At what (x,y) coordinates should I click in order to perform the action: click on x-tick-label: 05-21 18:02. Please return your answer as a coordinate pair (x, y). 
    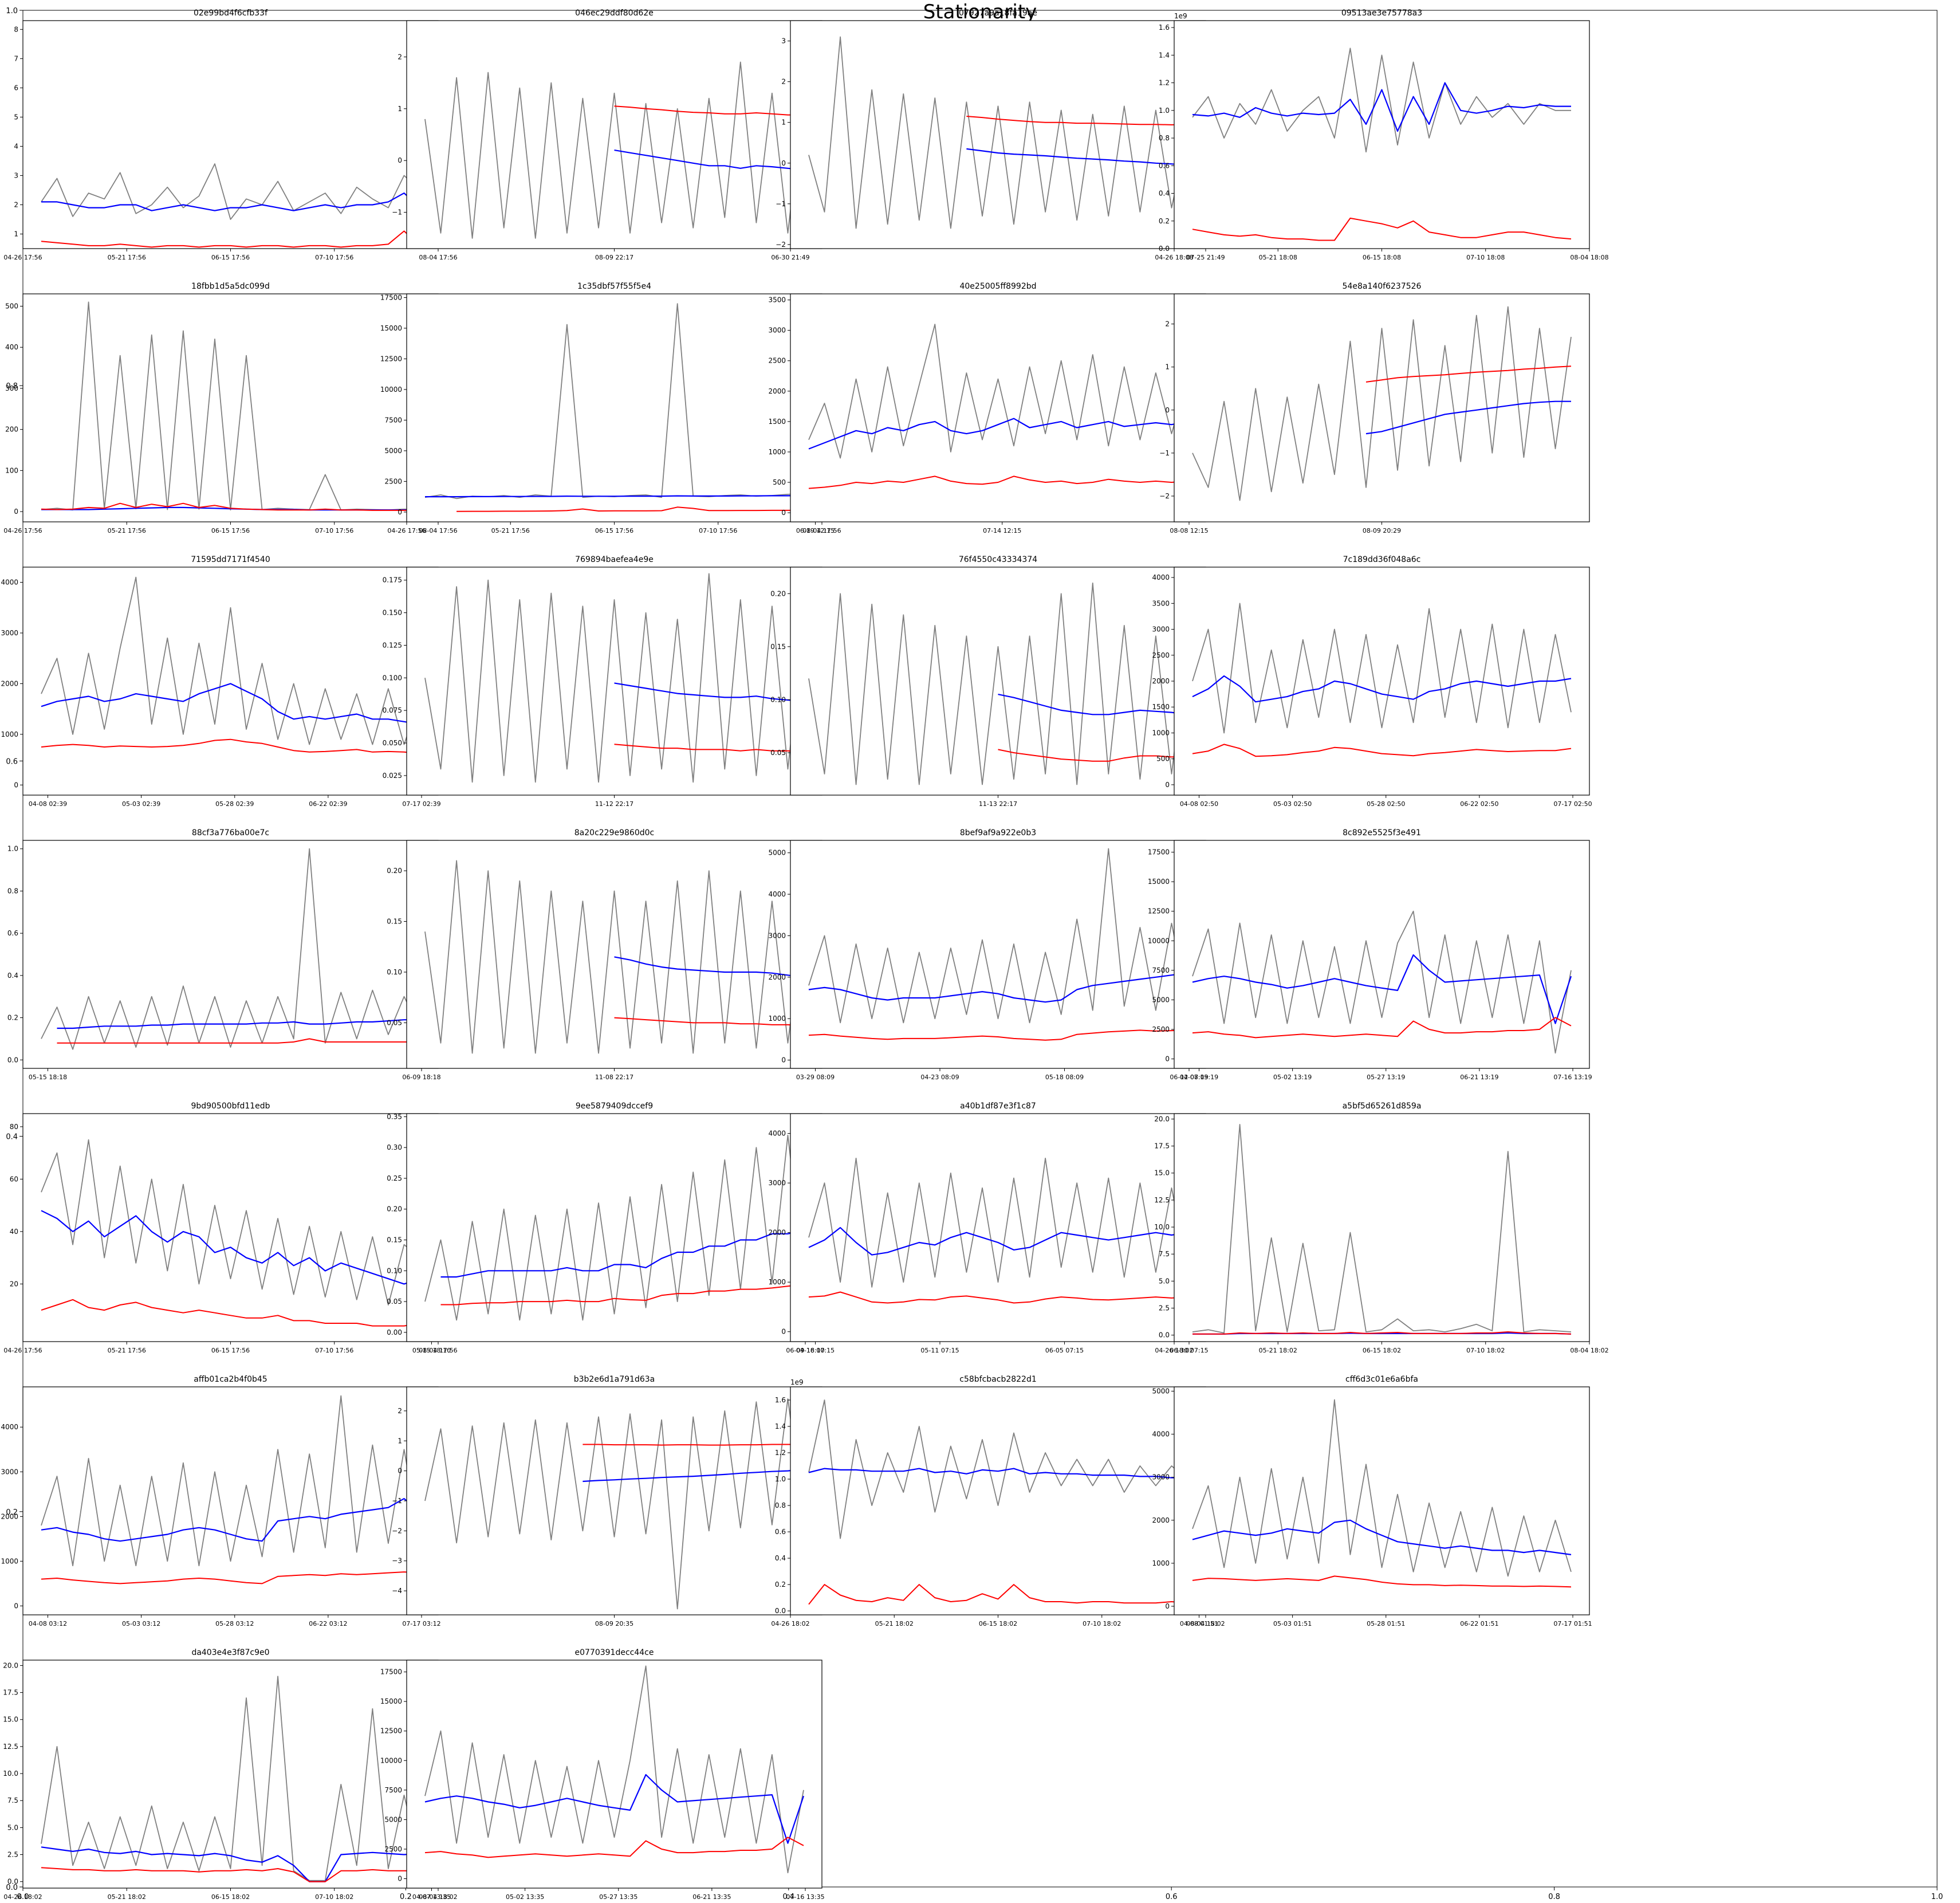
    Looking at the image, I should click on (1278, 1350).